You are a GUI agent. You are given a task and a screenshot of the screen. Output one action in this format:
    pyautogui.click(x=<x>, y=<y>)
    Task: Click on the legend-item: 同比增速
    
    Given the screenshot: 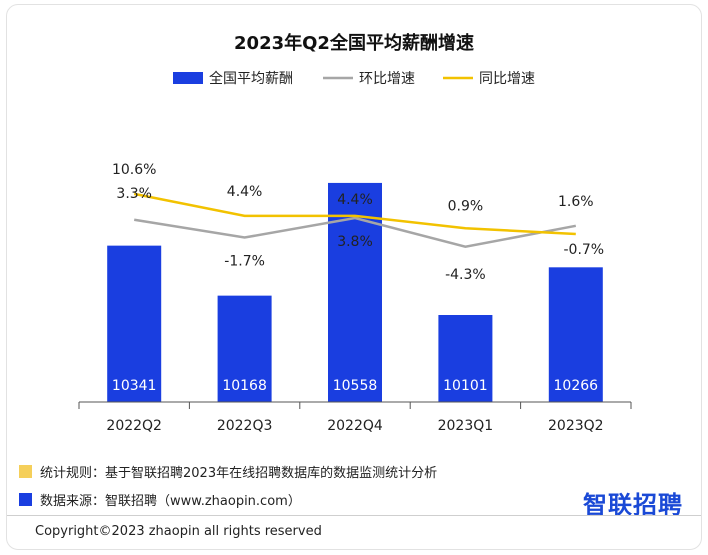 What is the action you would take?
    pyautogui.click(x=489, y=79)
    